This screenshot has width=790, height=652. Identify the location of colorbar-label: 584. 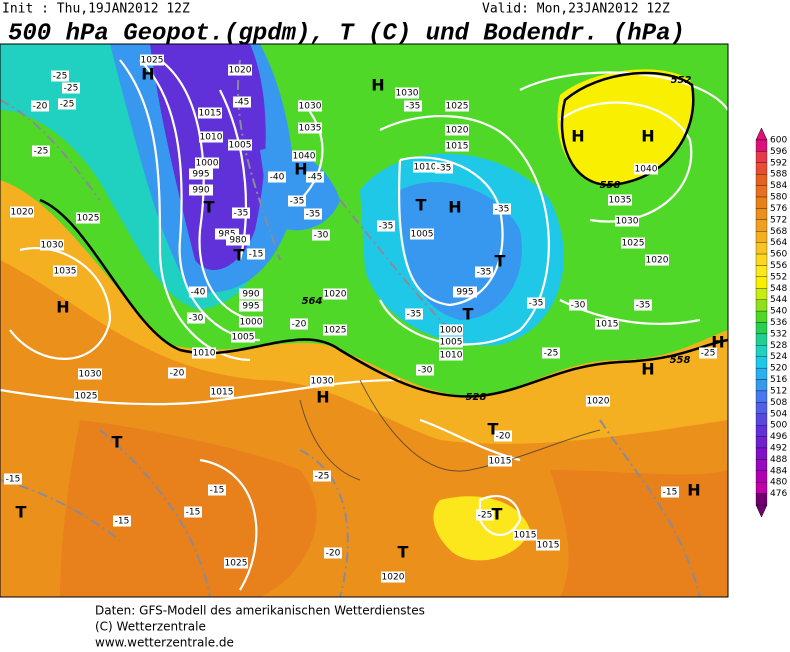
(778, 186).